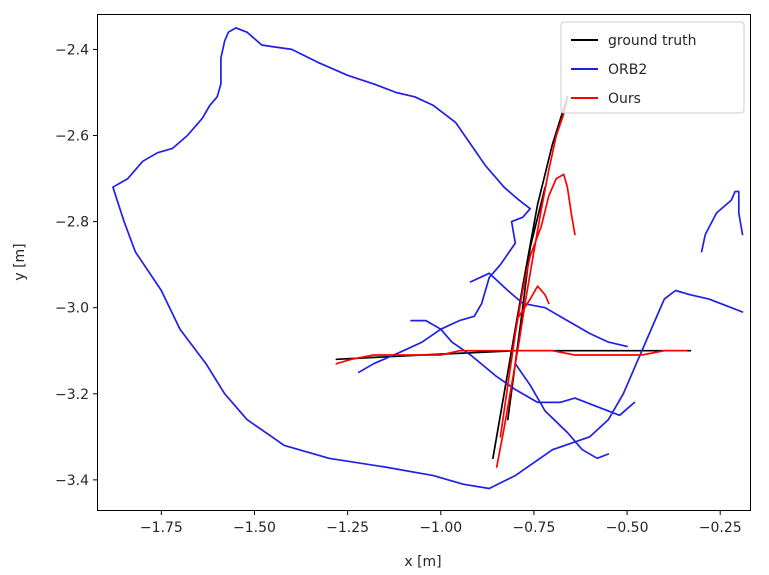 The width and height of the screenshot is (769, 575). What do you see at coordinates (627, 528) in the screenshot?
I see `x-tick-label: −0.50` at bounding box center [627, 528].